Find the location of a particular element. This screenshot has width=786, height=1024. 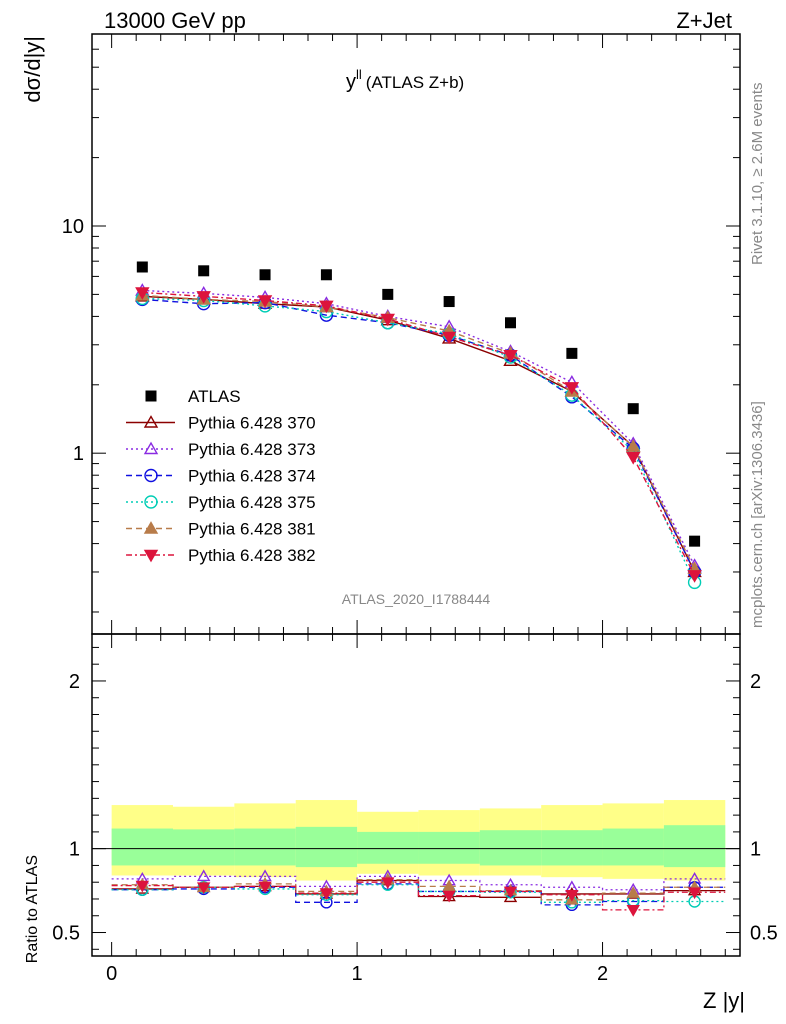

main-ytick-label: 1 is located at coordinates (78, 454).